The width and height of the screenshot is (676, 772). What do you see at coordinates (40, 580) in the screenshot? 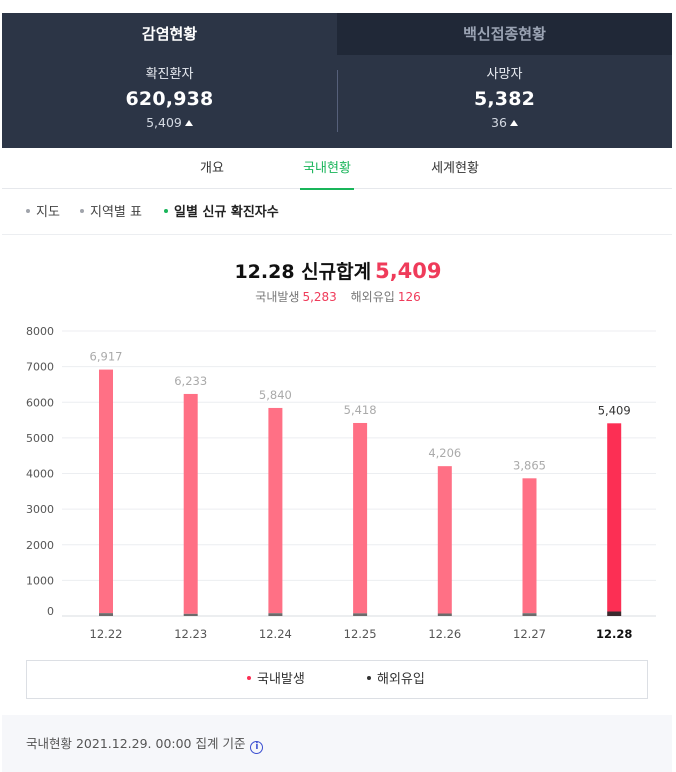
I see `y-tick-label: 1000` at bounding box center [40, 580].